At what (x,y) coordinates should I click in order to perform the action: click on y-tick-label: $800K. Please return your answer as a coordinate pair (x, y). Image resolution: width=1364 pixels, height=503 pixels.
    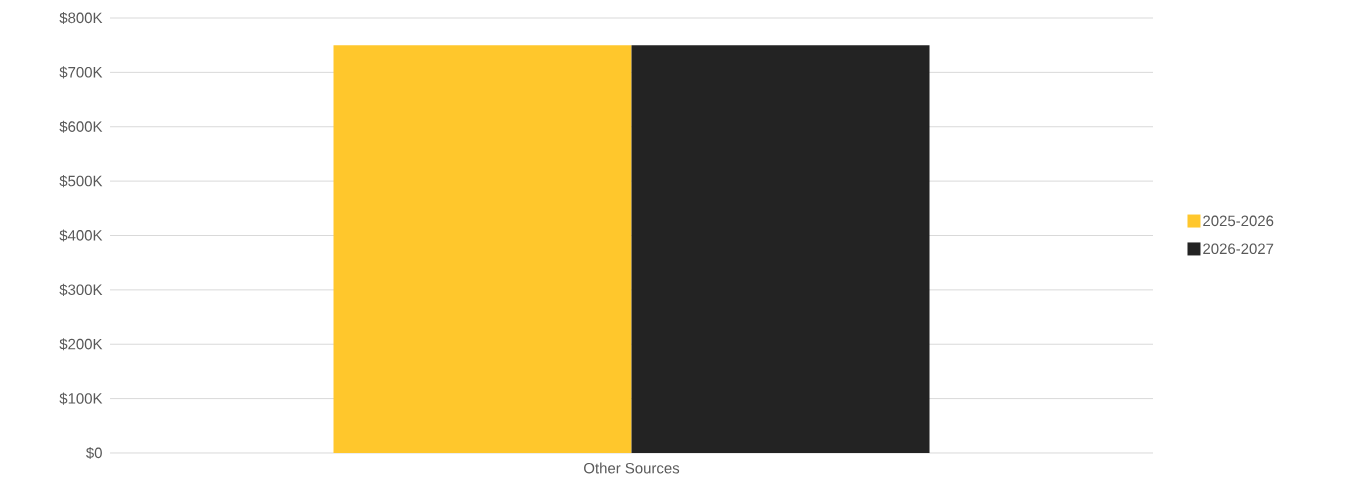
    Looking at the image, I should click on (81, 18).